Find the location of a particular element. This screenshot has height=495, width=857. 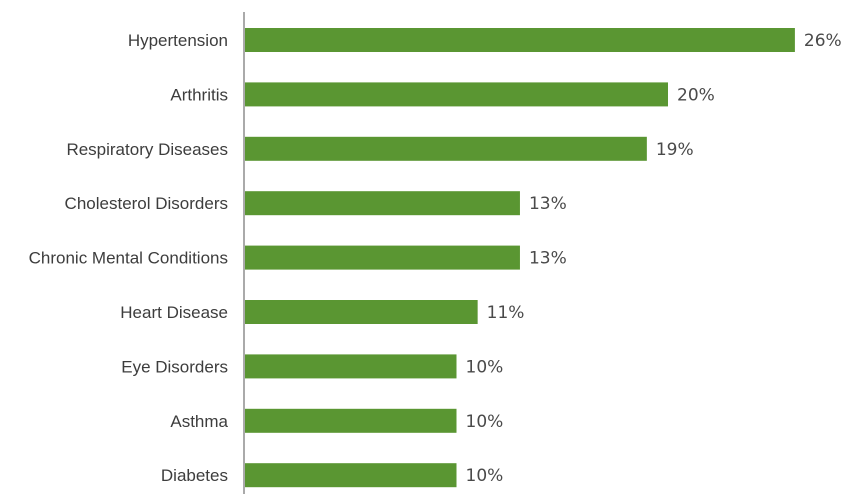

value-label: 20% is located at coordinates (696, 95).